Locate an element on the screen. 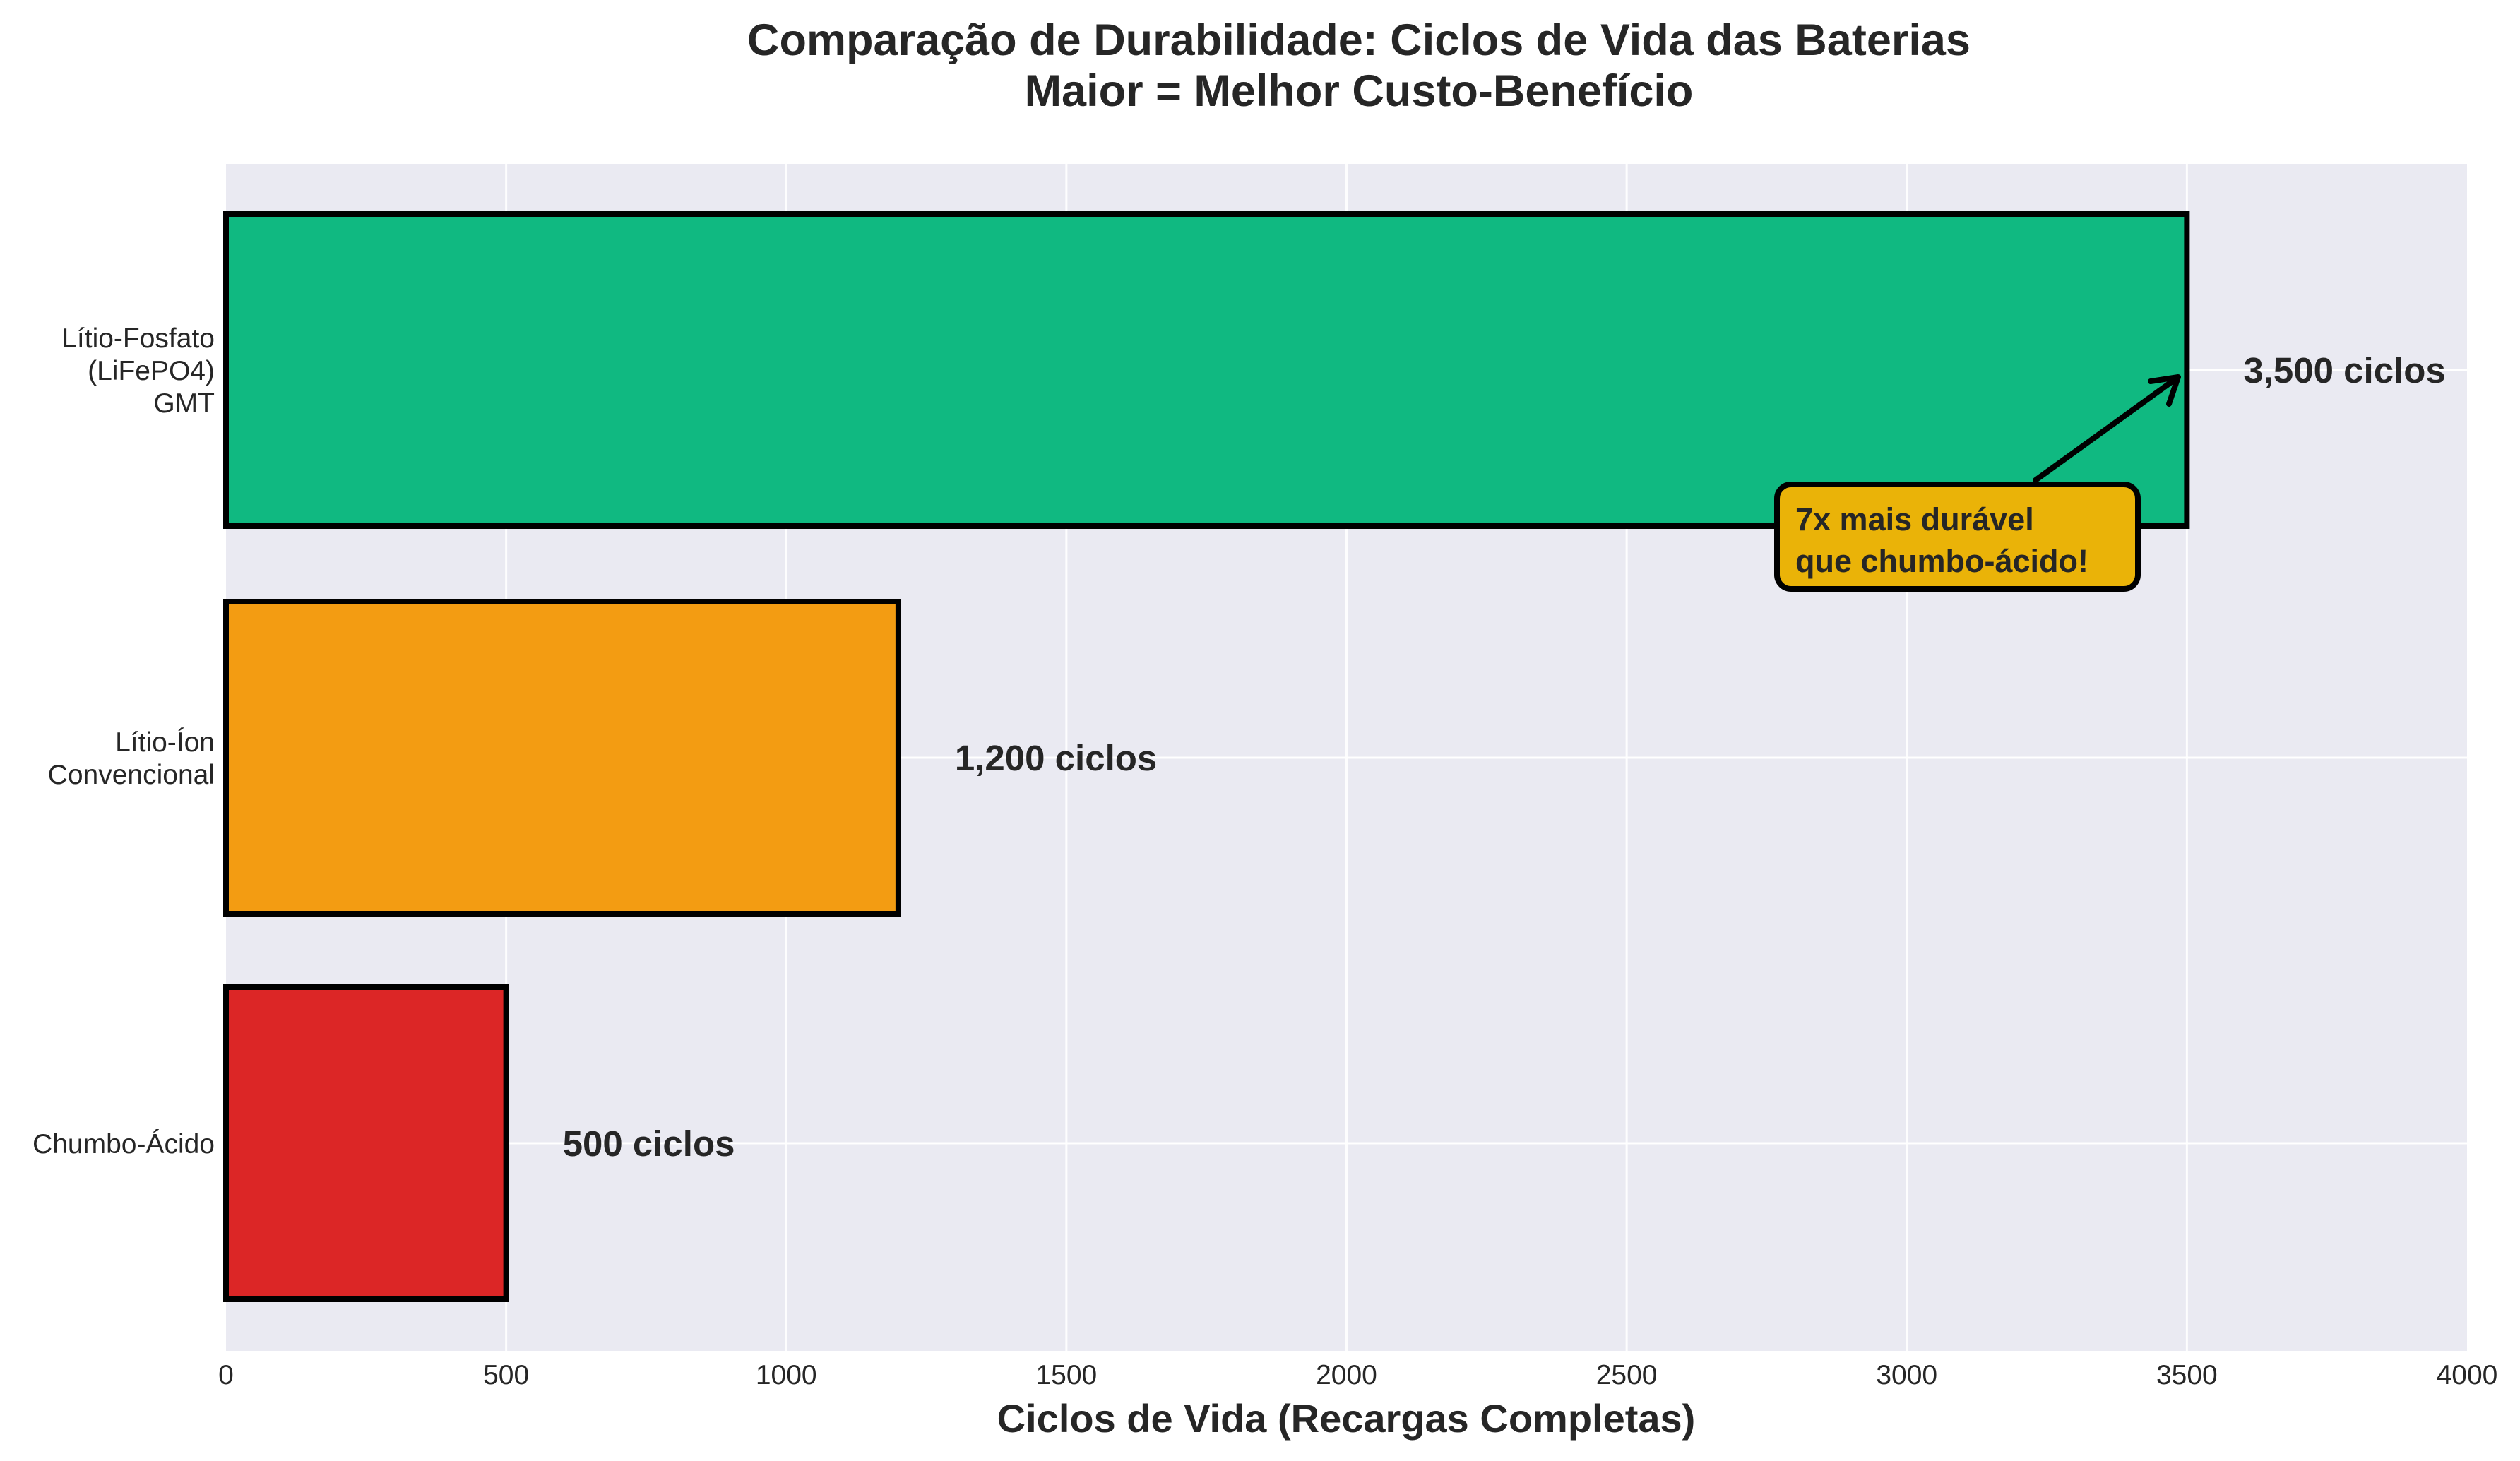  x-tick-label: 3500 is located at coordinates (2187, 1375).